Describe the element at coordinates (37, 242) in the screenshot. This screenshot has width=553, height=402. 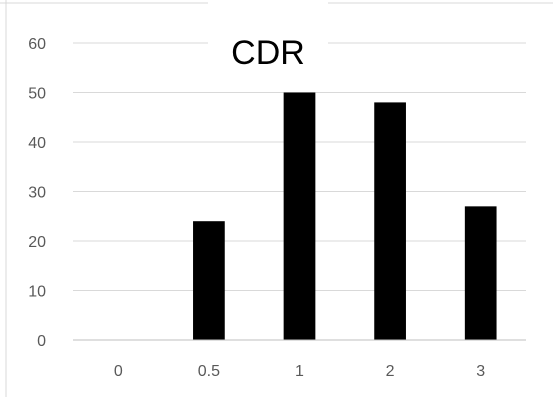
I see `y-tick-label: 20` at that location.